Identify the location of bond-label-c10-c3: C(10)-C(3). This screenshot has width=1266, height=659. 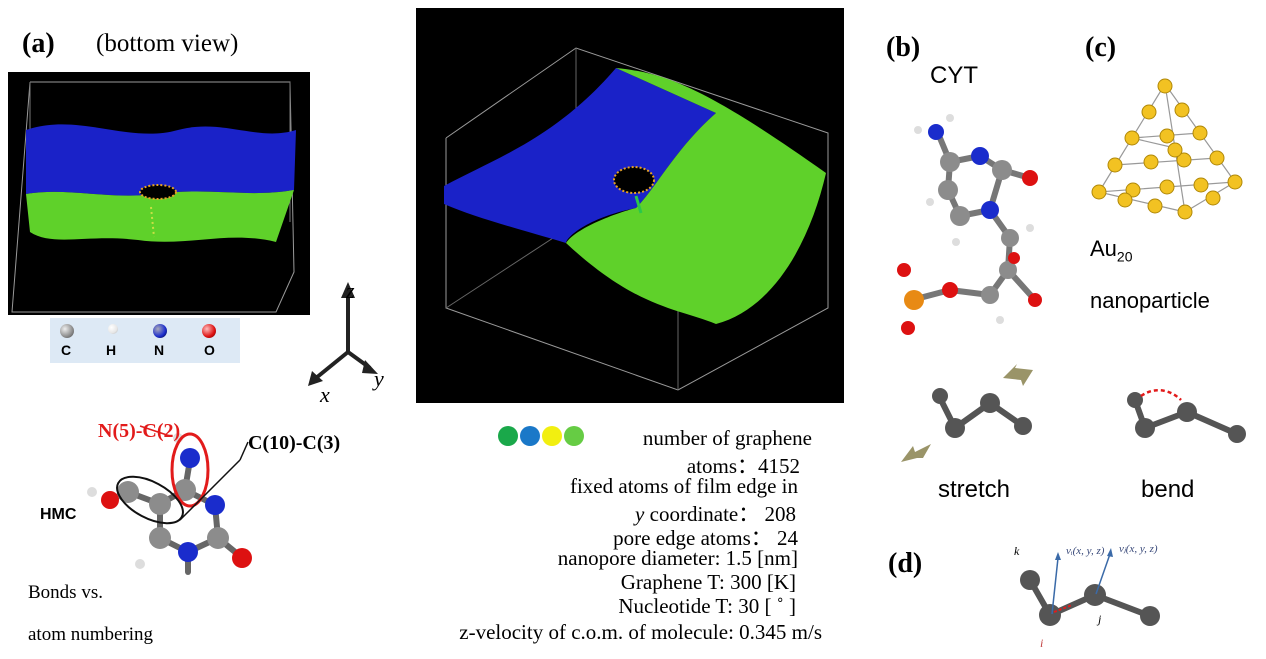
(294, 443).